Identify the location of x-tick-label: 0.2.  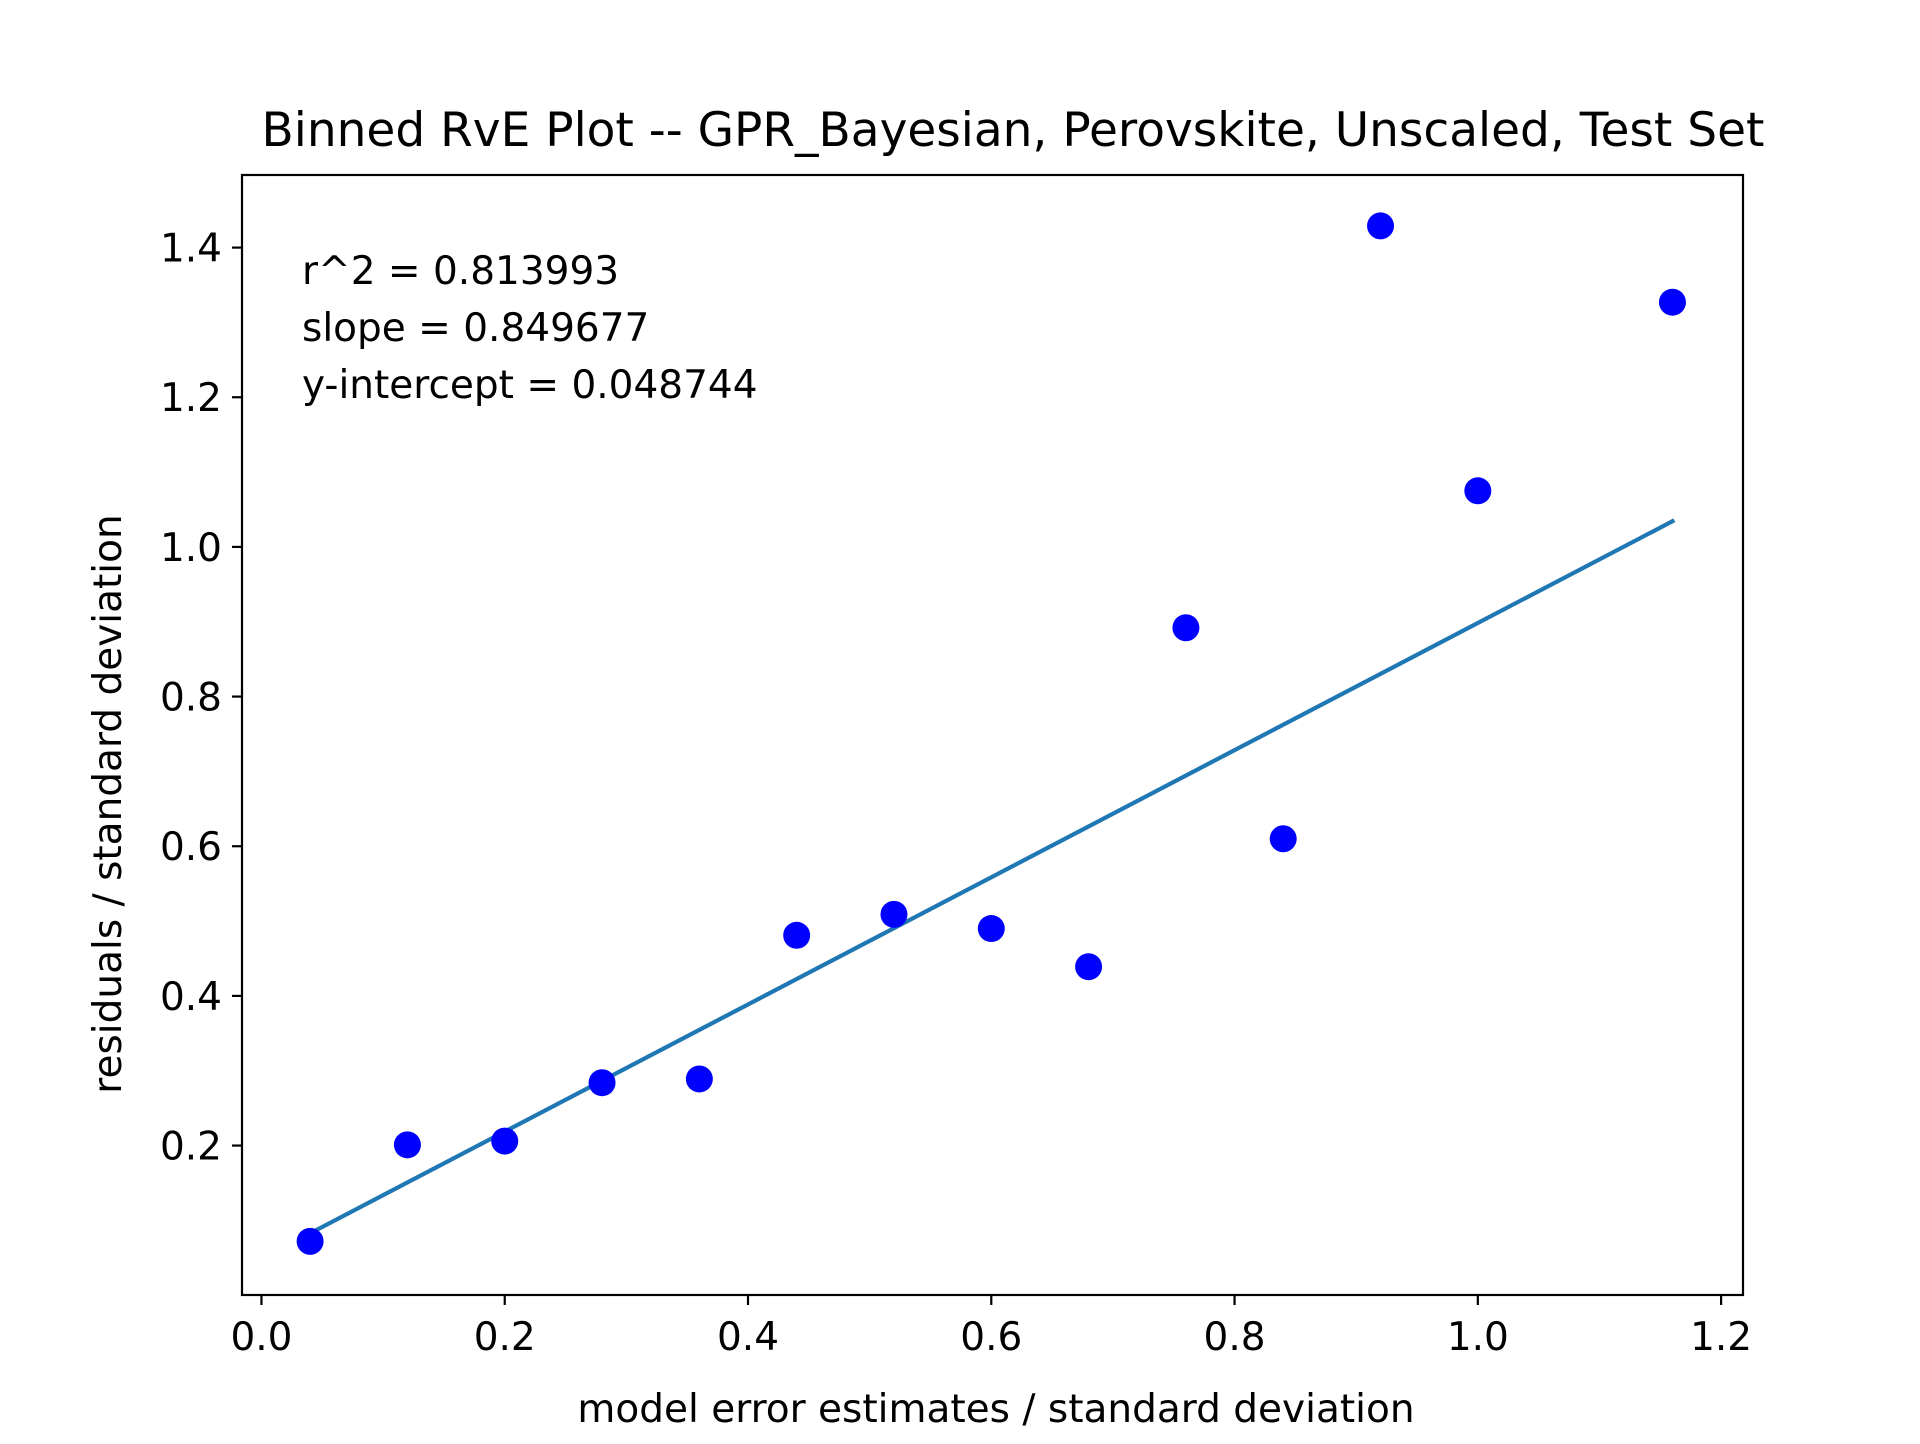
(505, 1337).